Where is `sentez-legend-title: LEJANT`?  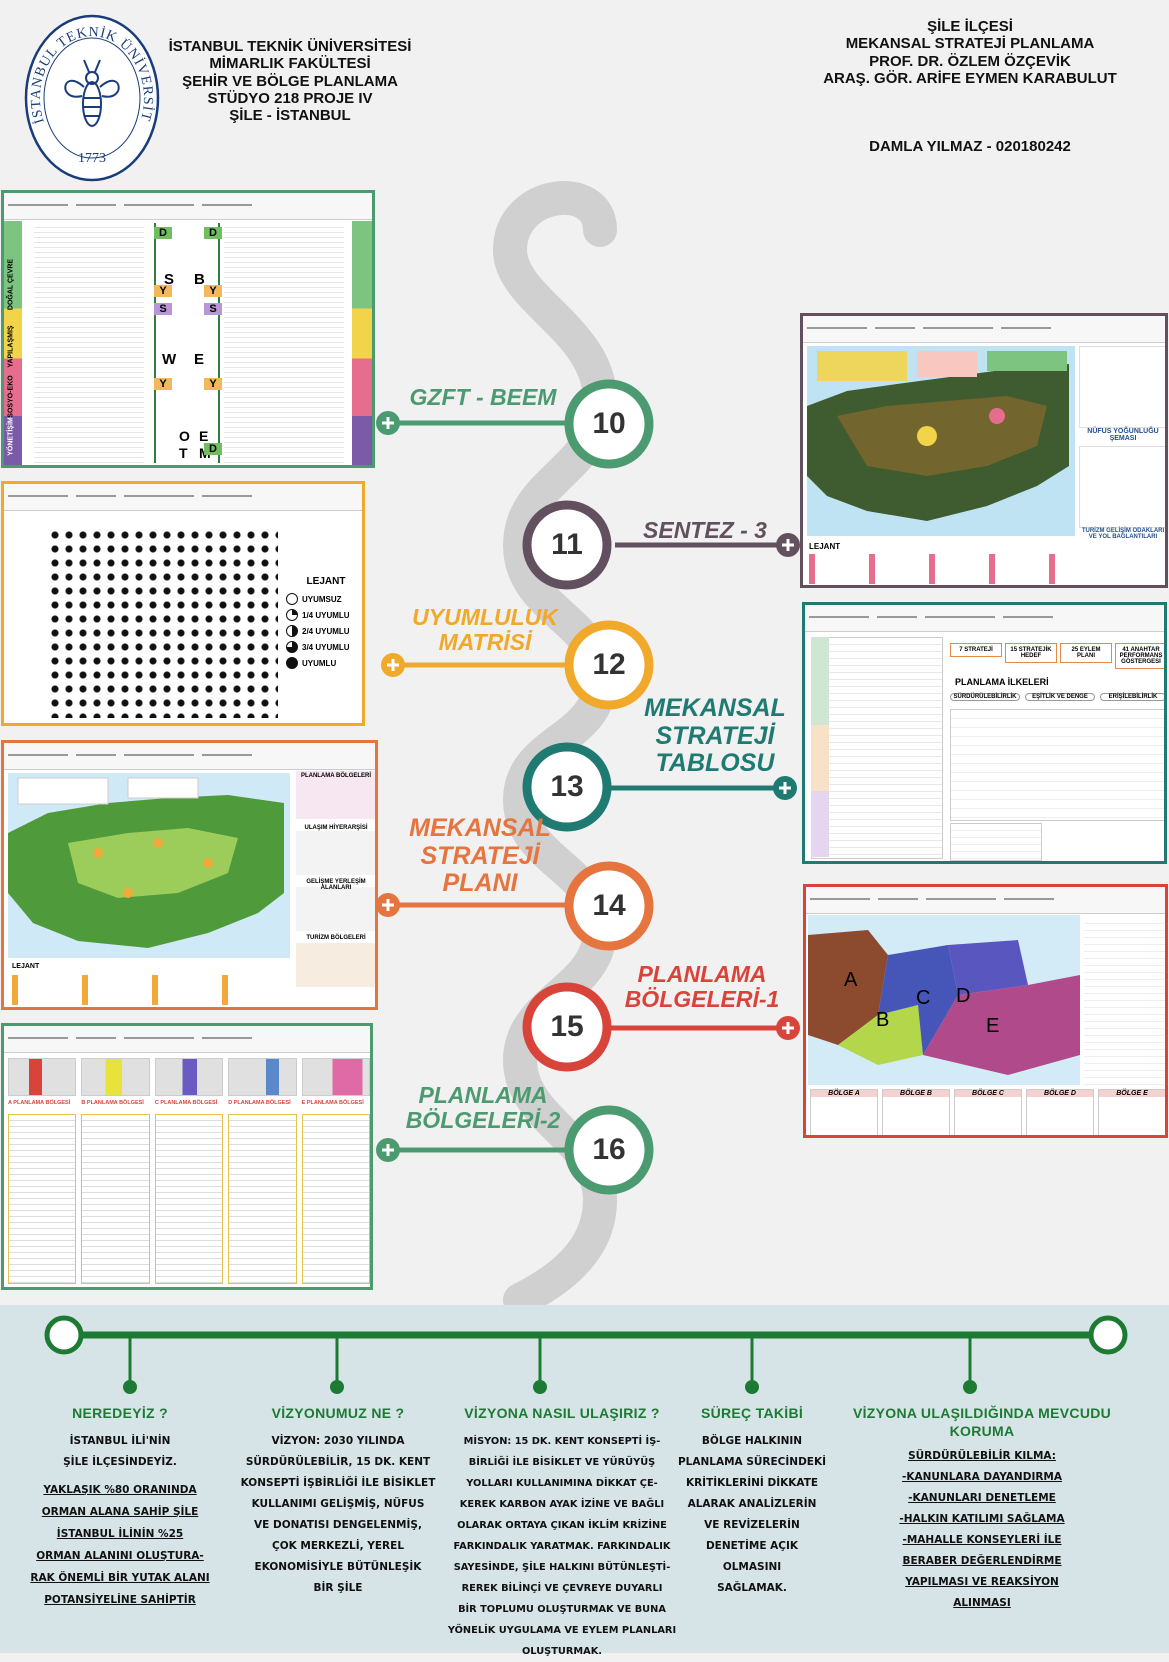 sentez-legend-title: LEJANT is located at coordinates (825, 546).